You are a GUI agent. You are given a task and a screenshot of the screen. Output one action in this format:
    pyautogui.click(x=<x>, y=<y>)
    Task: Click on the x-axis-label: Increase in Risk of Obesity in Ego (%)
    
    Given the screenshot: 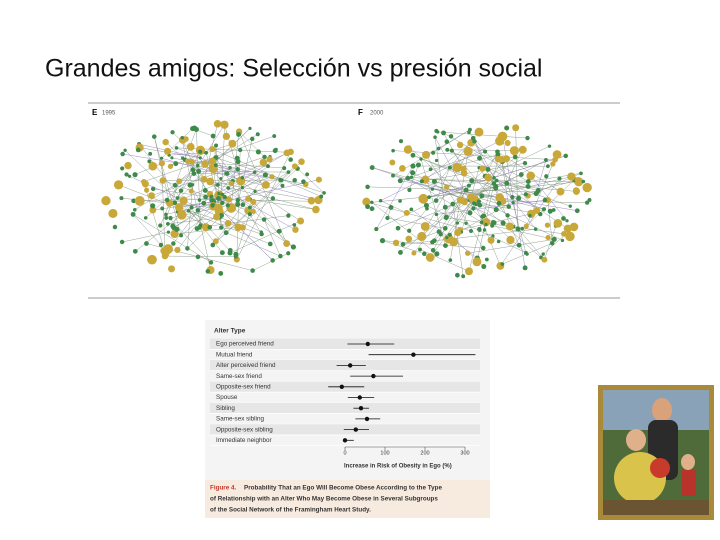 What is the action you would take?
    pyautogui.click(x=398, y=467)
    